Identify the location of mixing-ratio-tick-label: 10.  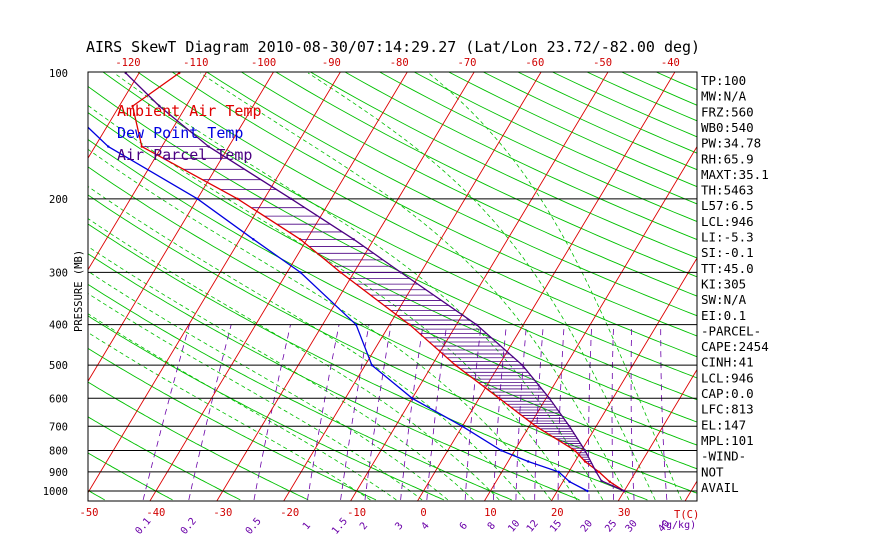
(514, 526).